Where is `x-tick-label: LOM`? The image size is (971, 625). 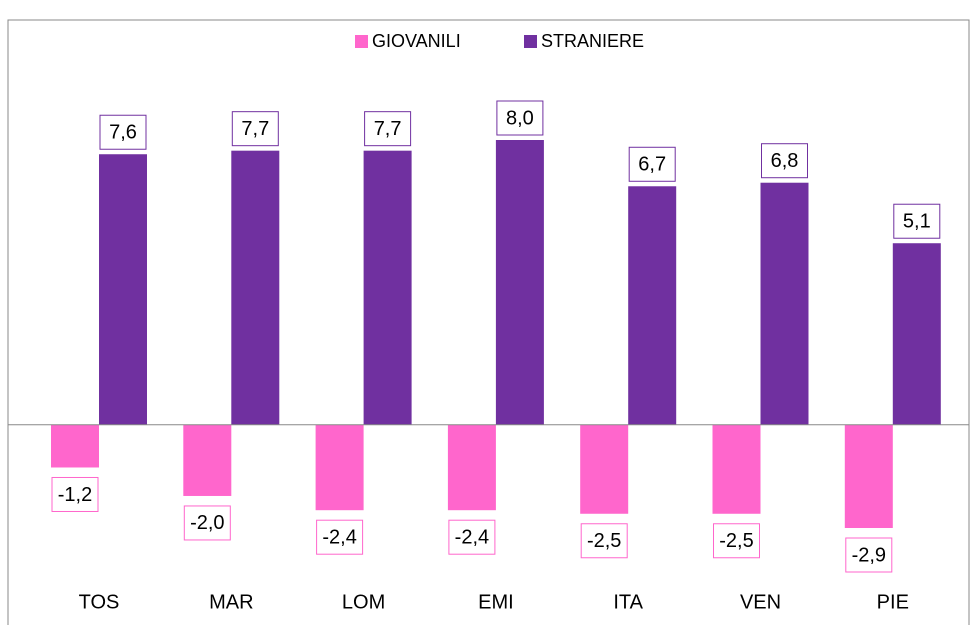
x-tick-label: LOM is located at coordinates (363, 602).